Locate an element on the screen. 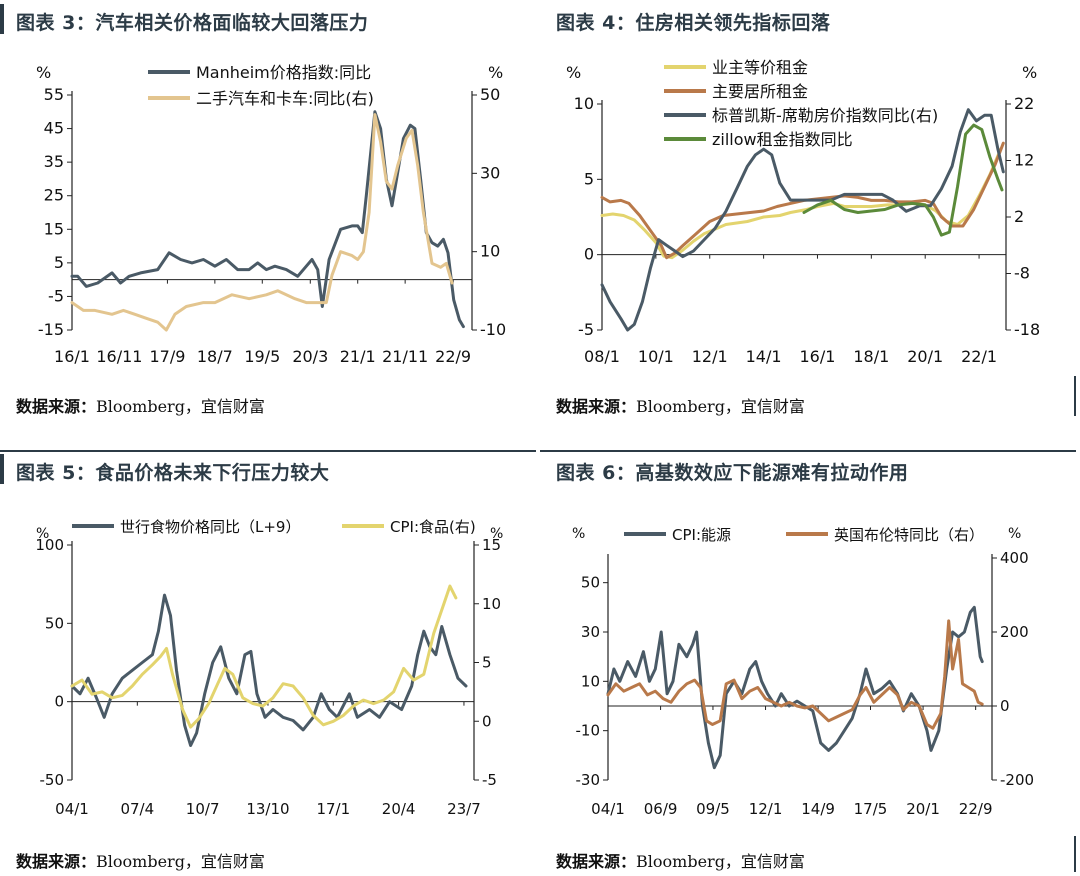 Image resolution: width=1080 pixels, height=876 pixels. y-tick-label-left: -10 is located at coordinates (588, 731).